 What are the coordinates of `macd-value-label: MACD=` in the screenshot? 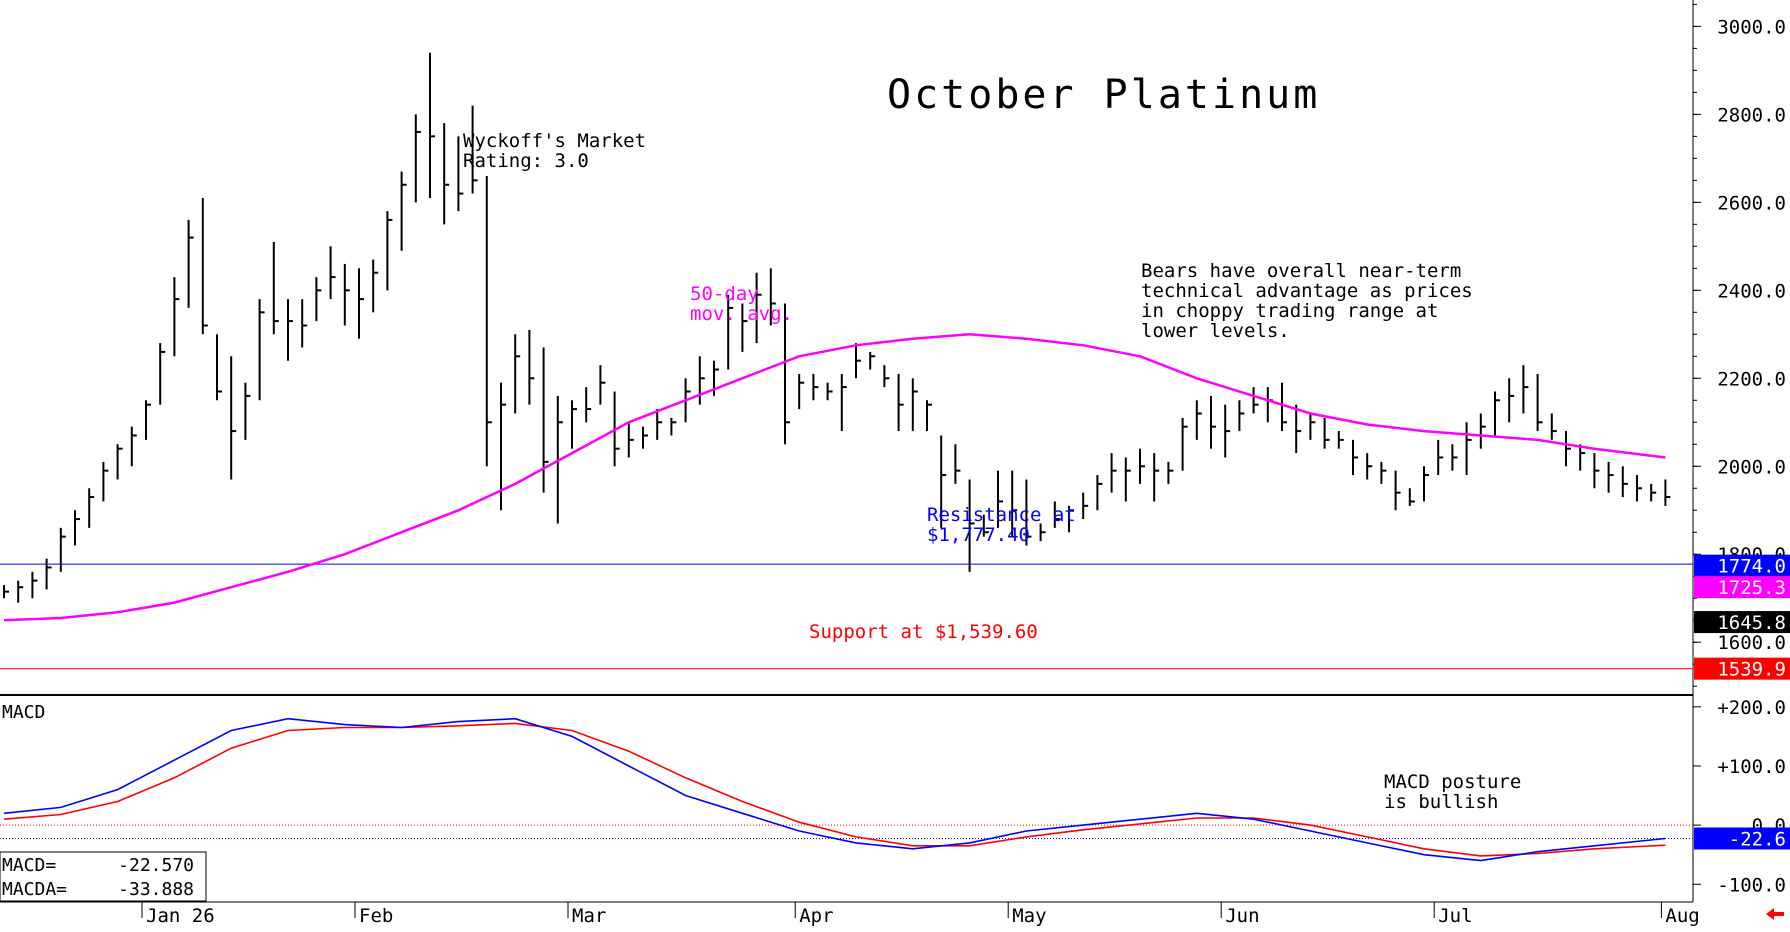 It's located at (29, 865).